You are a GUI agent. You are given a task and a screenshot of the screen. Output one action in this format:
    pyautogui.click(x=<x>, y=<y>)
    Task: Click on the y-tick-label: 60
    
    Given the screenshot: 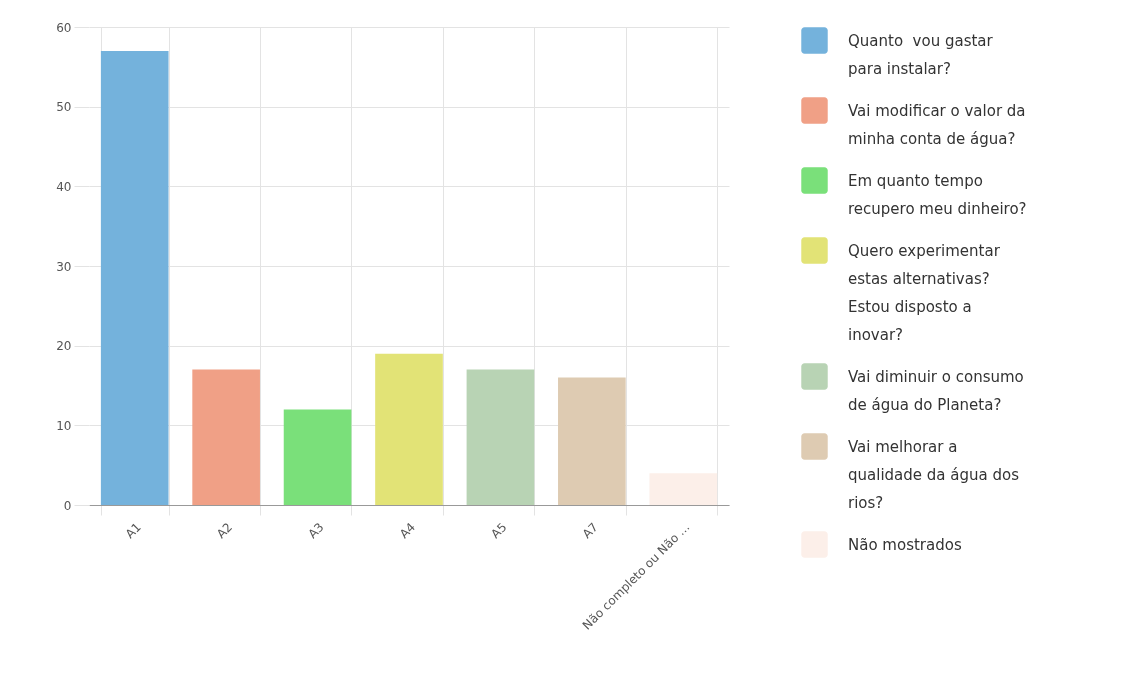 What is the action you would take?
    pyautogui.click(x=64, y=27)
    